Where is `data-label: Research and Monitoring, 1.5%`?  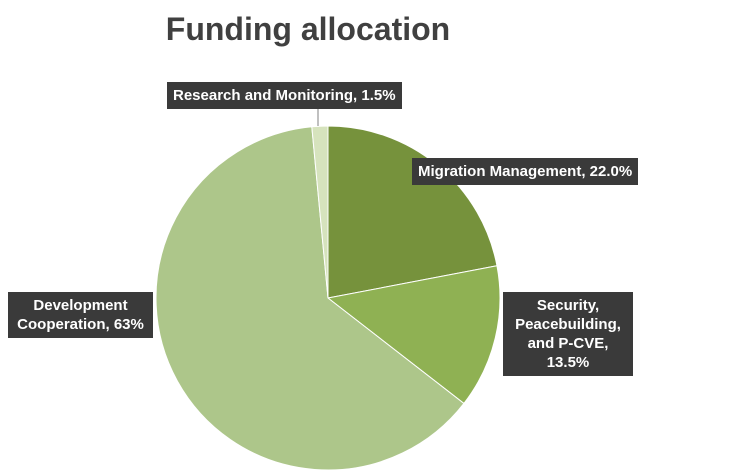
data-label: Research and Monitoring, 1.5% is located at coordinates (284, 95).